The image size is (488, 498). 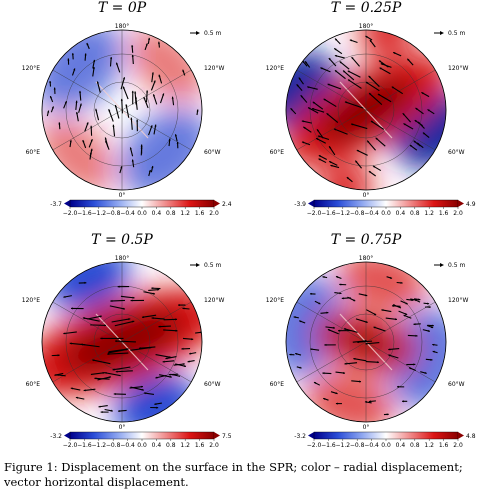 I want to click on colorbar-max-value: 4.8, so click(x=471, y=436).